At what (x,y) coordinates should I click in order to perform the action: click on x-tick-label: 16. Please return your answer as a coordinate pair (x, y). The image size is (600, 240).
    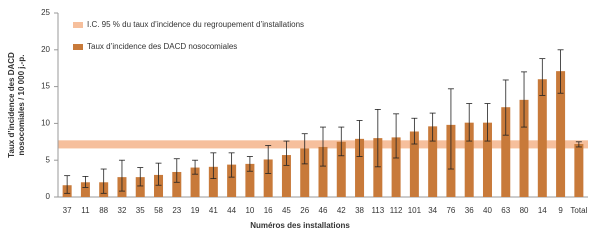
    Looking at the image, I should click on (268, 210).